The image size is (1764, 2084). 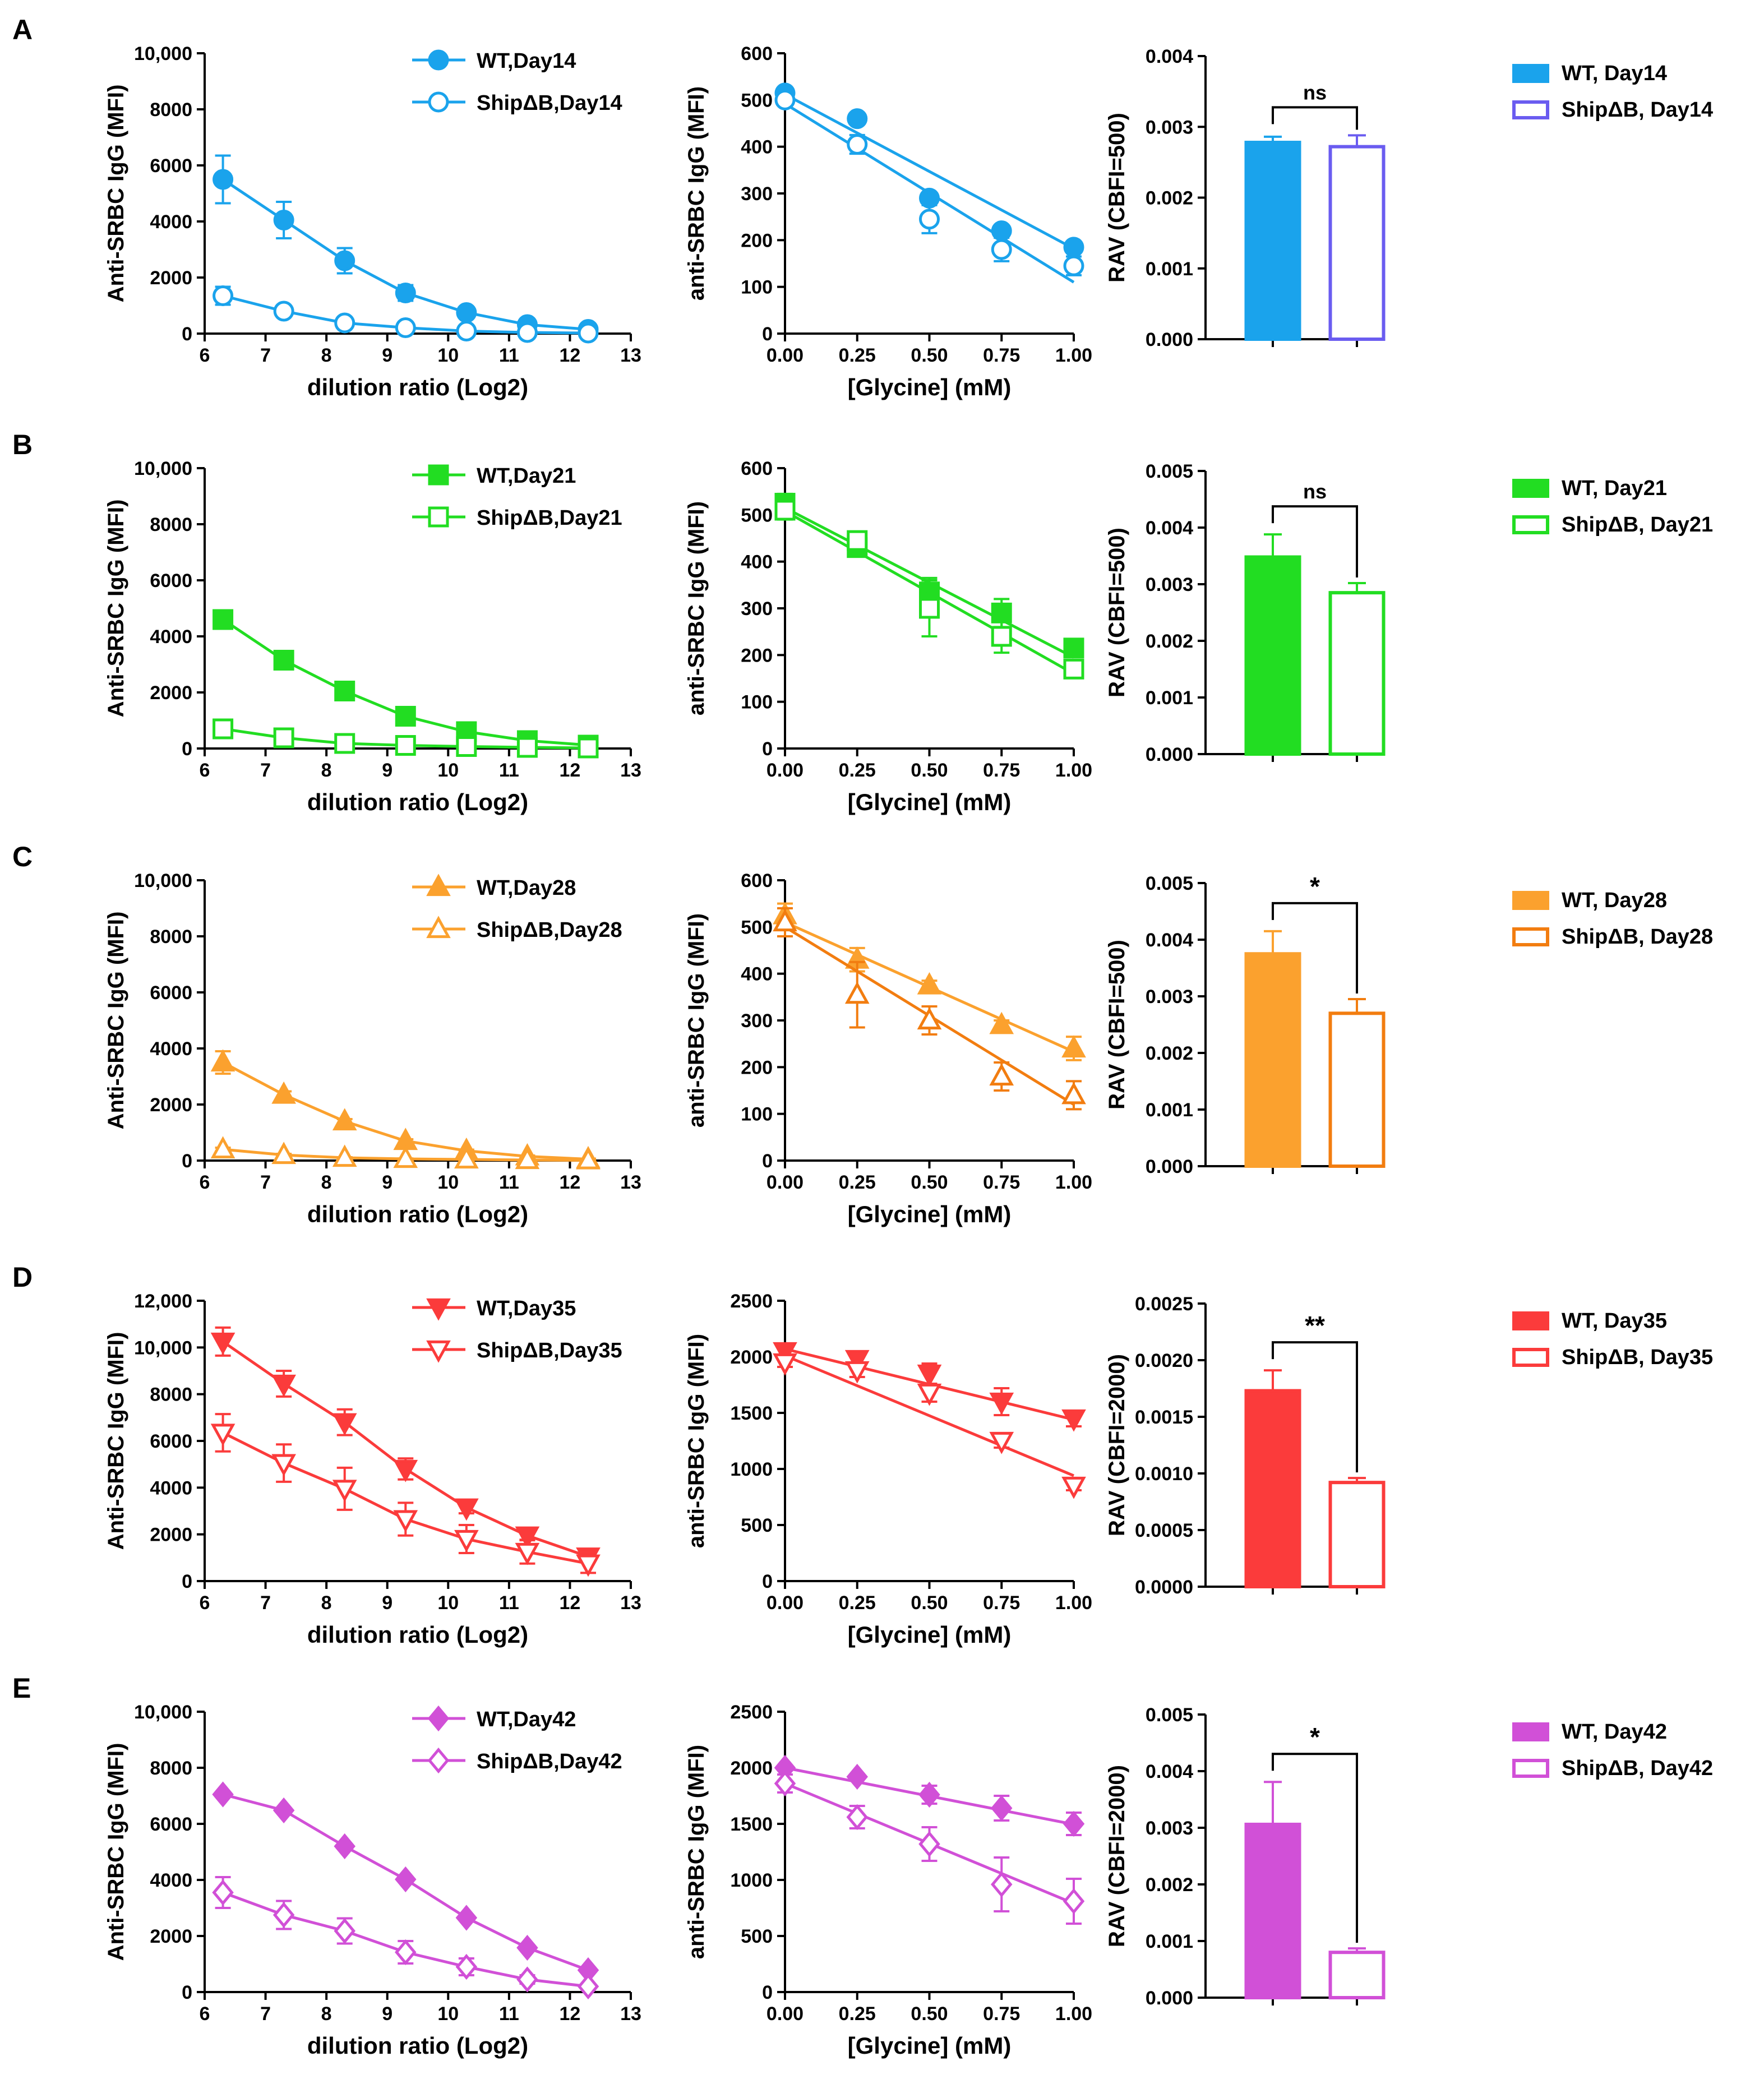 I want to click on y-tick-label: 0.002, so click(x=1169, y=198).